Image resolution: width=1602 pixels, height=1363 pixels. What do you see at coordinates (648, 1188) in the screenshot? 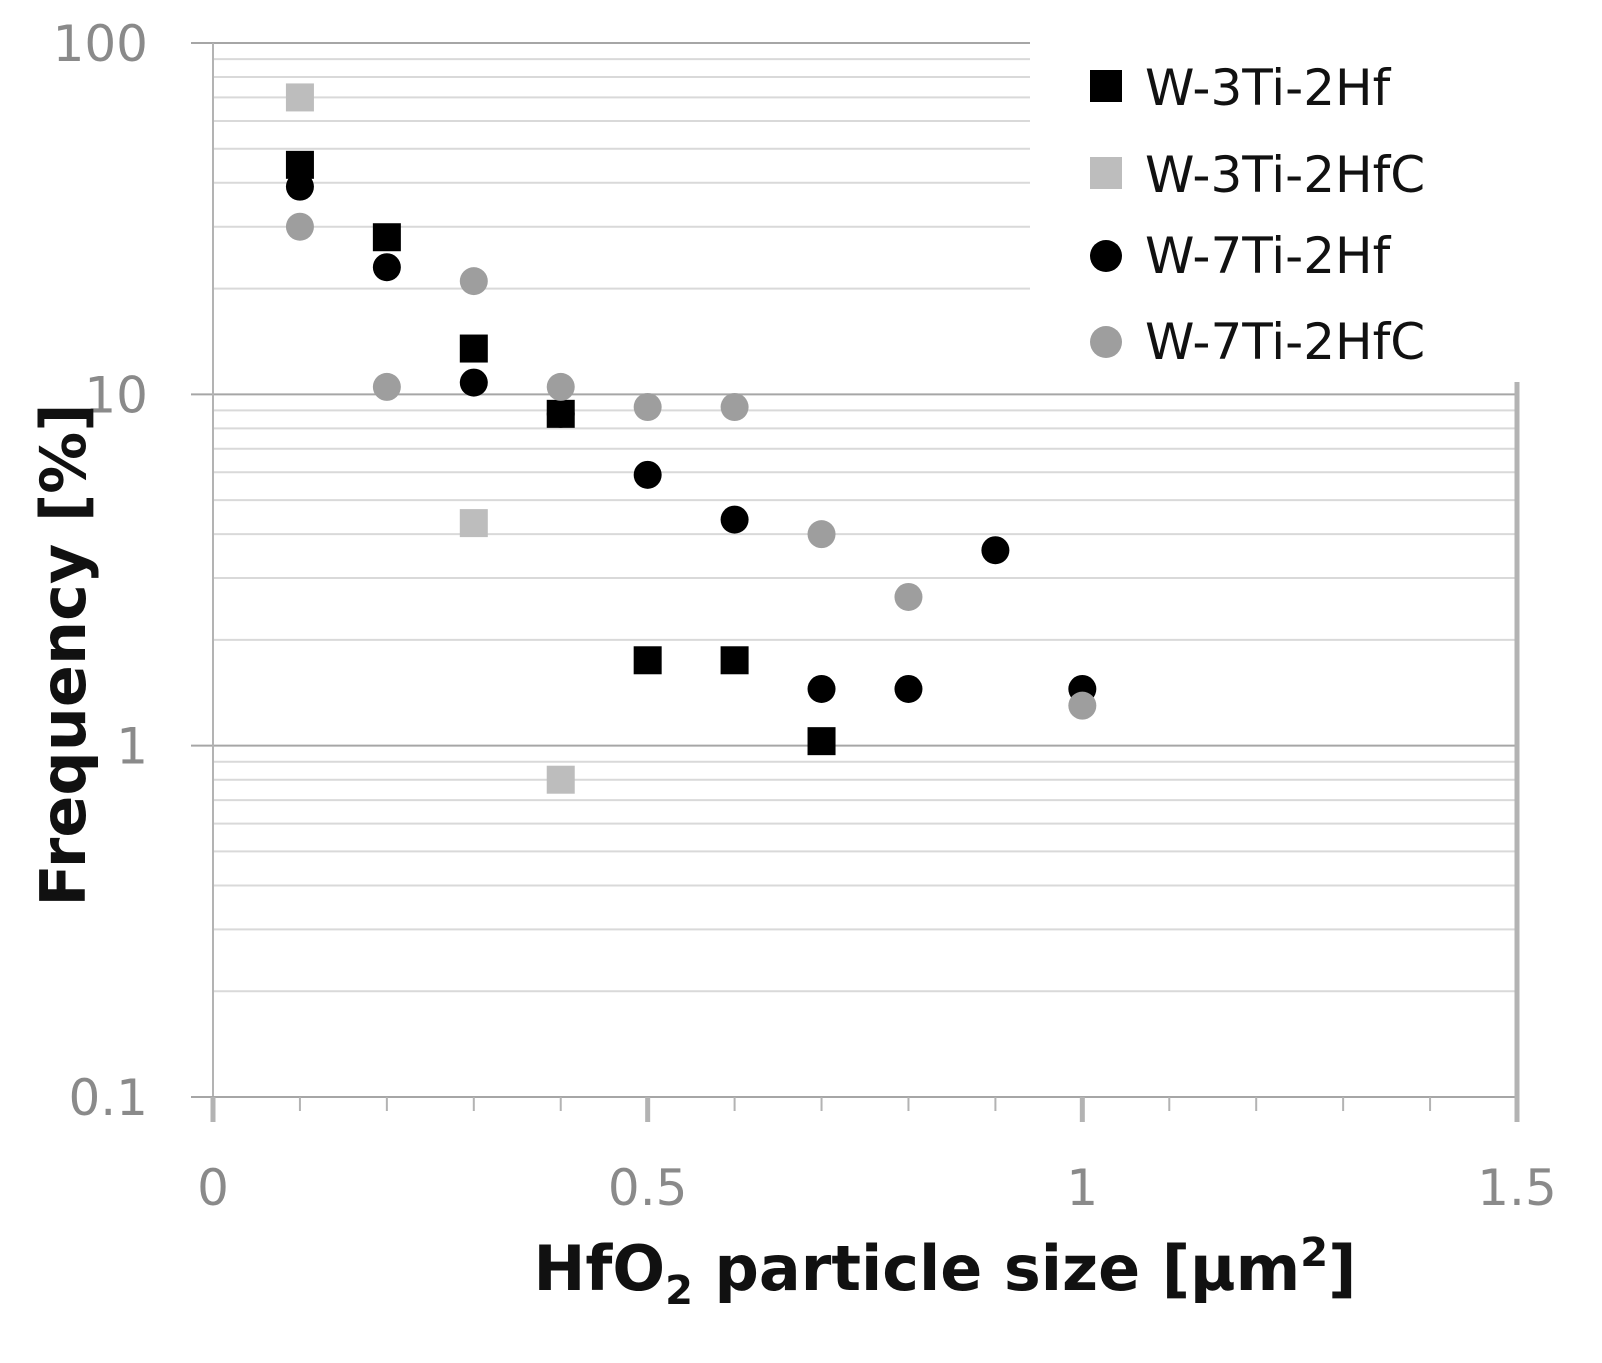
I see `x-tick-label: 0.5` at bounding box center [648, 1188].